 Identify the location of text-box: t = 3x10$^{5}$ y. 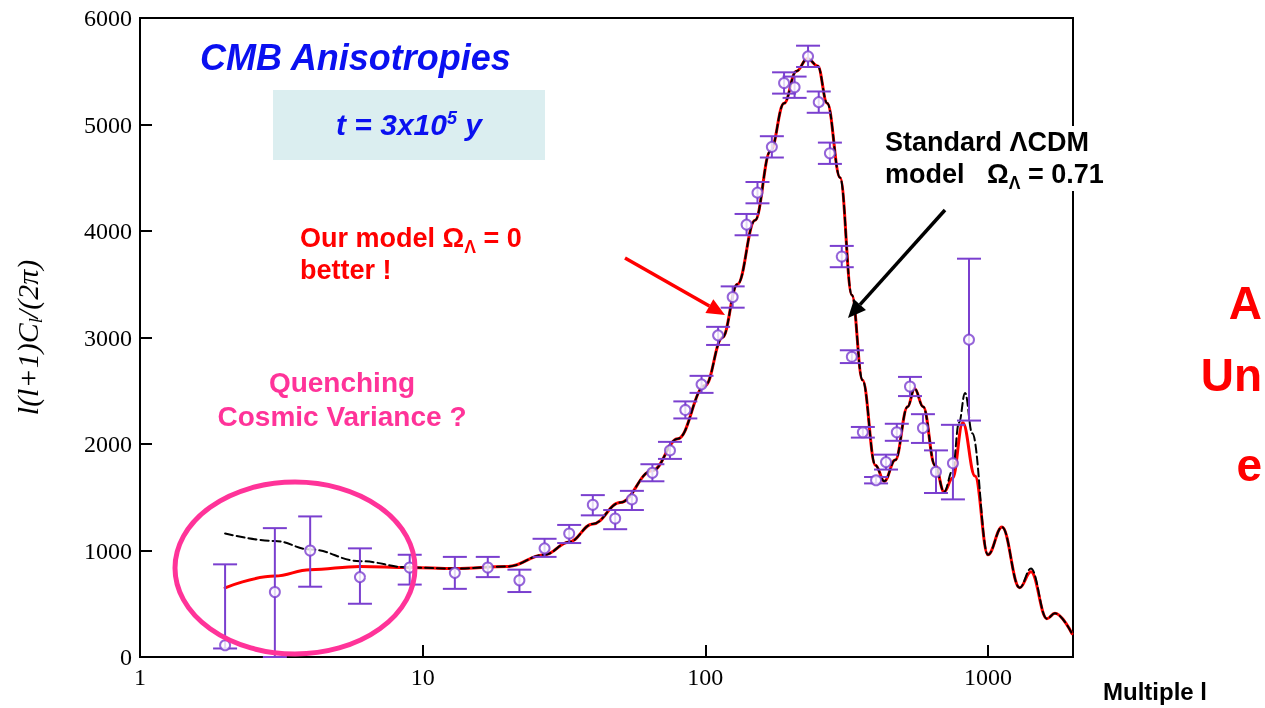
(409, 125).